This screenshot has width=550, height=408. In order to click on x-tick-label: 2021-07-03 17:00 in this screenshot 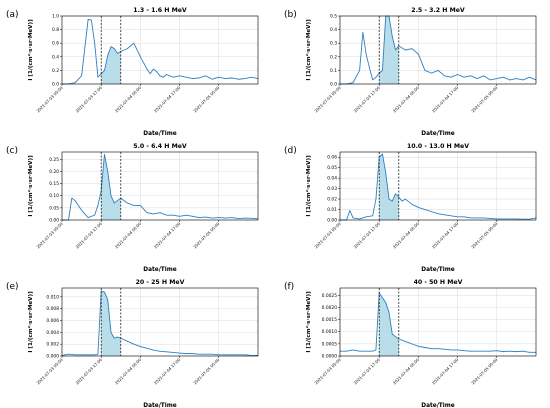, I will do `click(367, 371)`.